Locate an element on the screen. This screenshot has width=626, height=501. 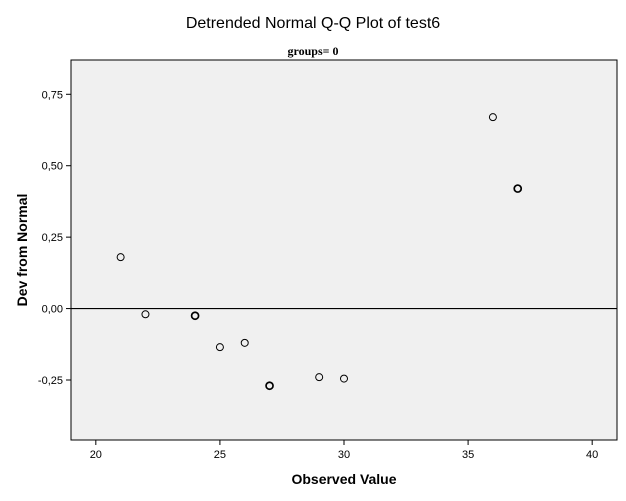
x-tick-label: 30 is located at coordinates (344, 455).